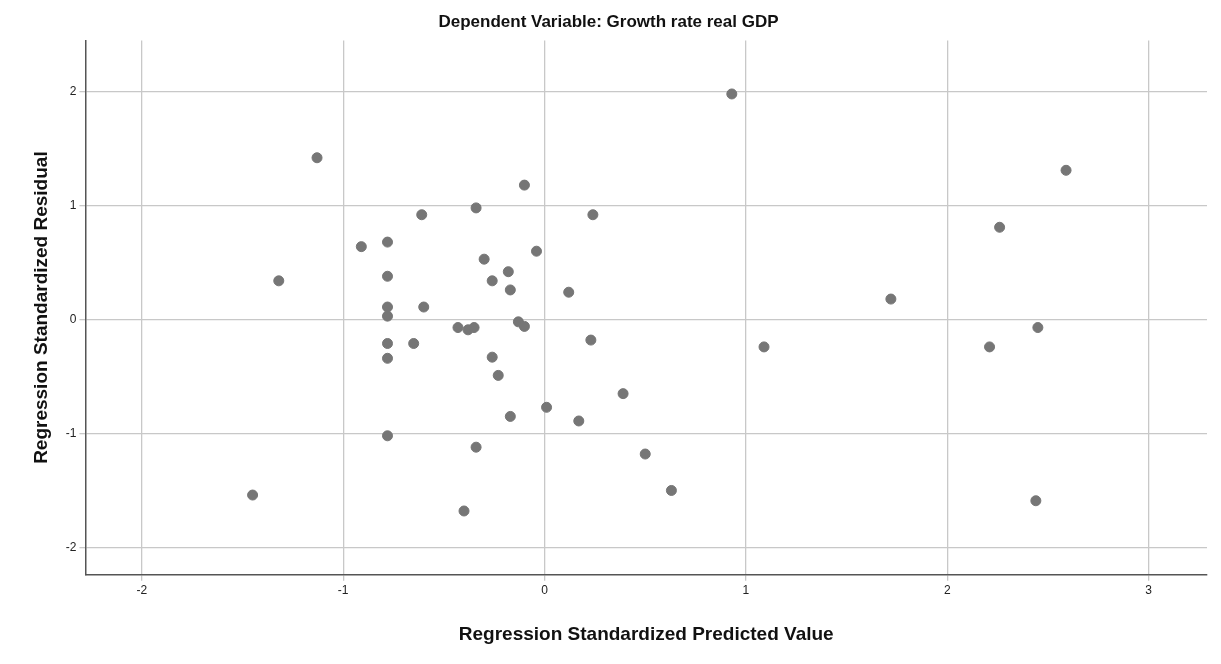 The image size is (1221, 664). I want to click on y-tick-label: 0, so click(73, 318).